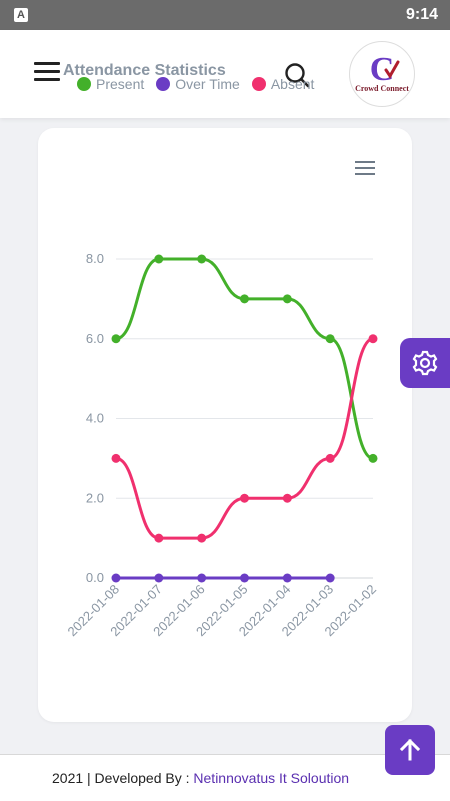  I want to click on chart-legend: Present Over Time Absent, so click(201, 84).